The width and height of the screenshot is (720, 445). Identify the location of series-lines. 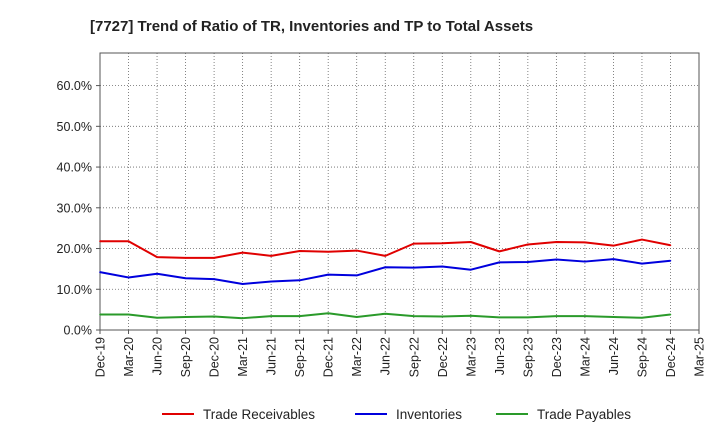
(385, 279).